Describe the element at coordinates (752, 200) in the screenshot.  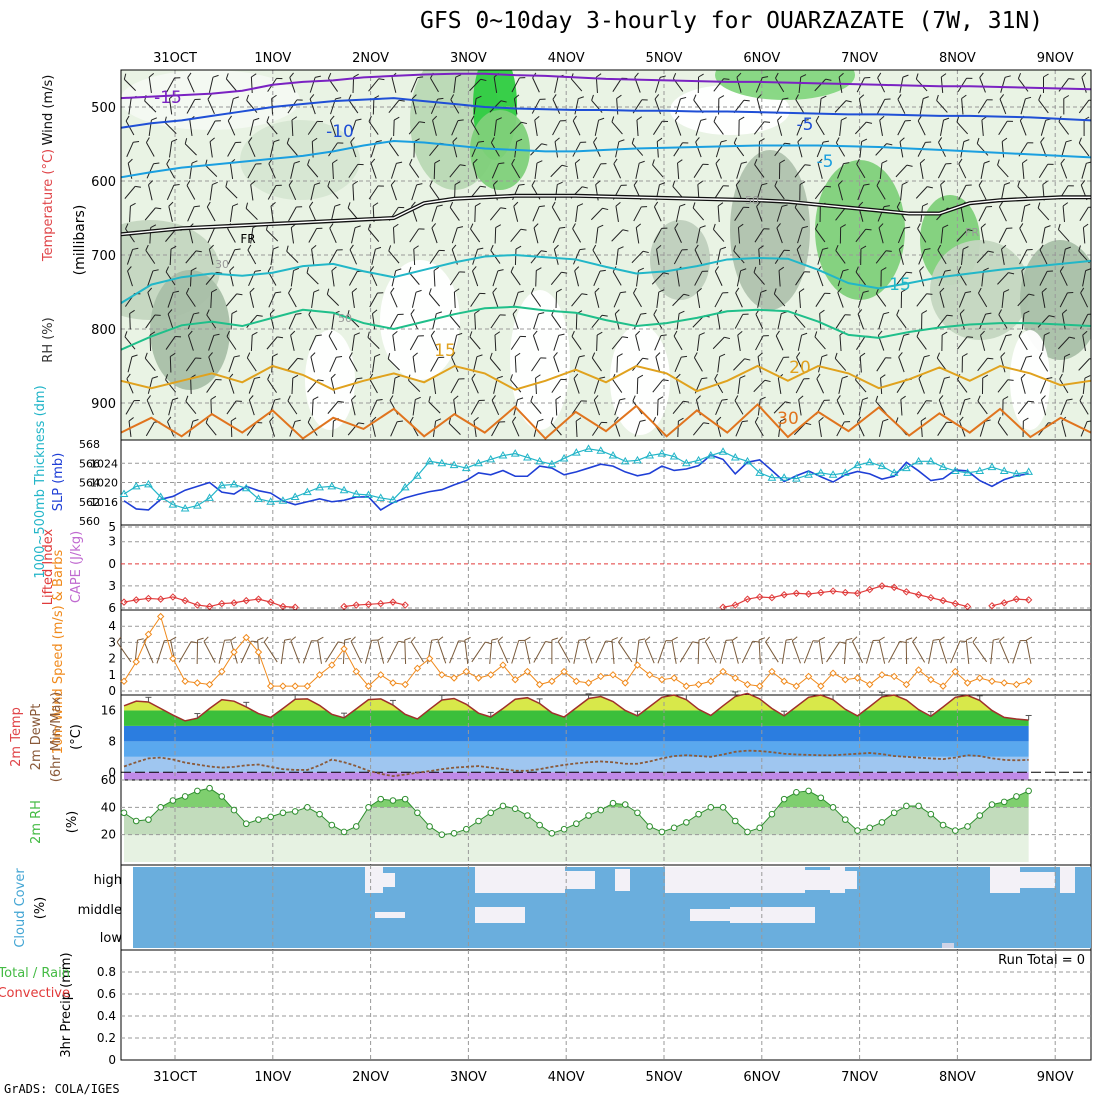
I see `isotherm-label-10: 50` at that location.